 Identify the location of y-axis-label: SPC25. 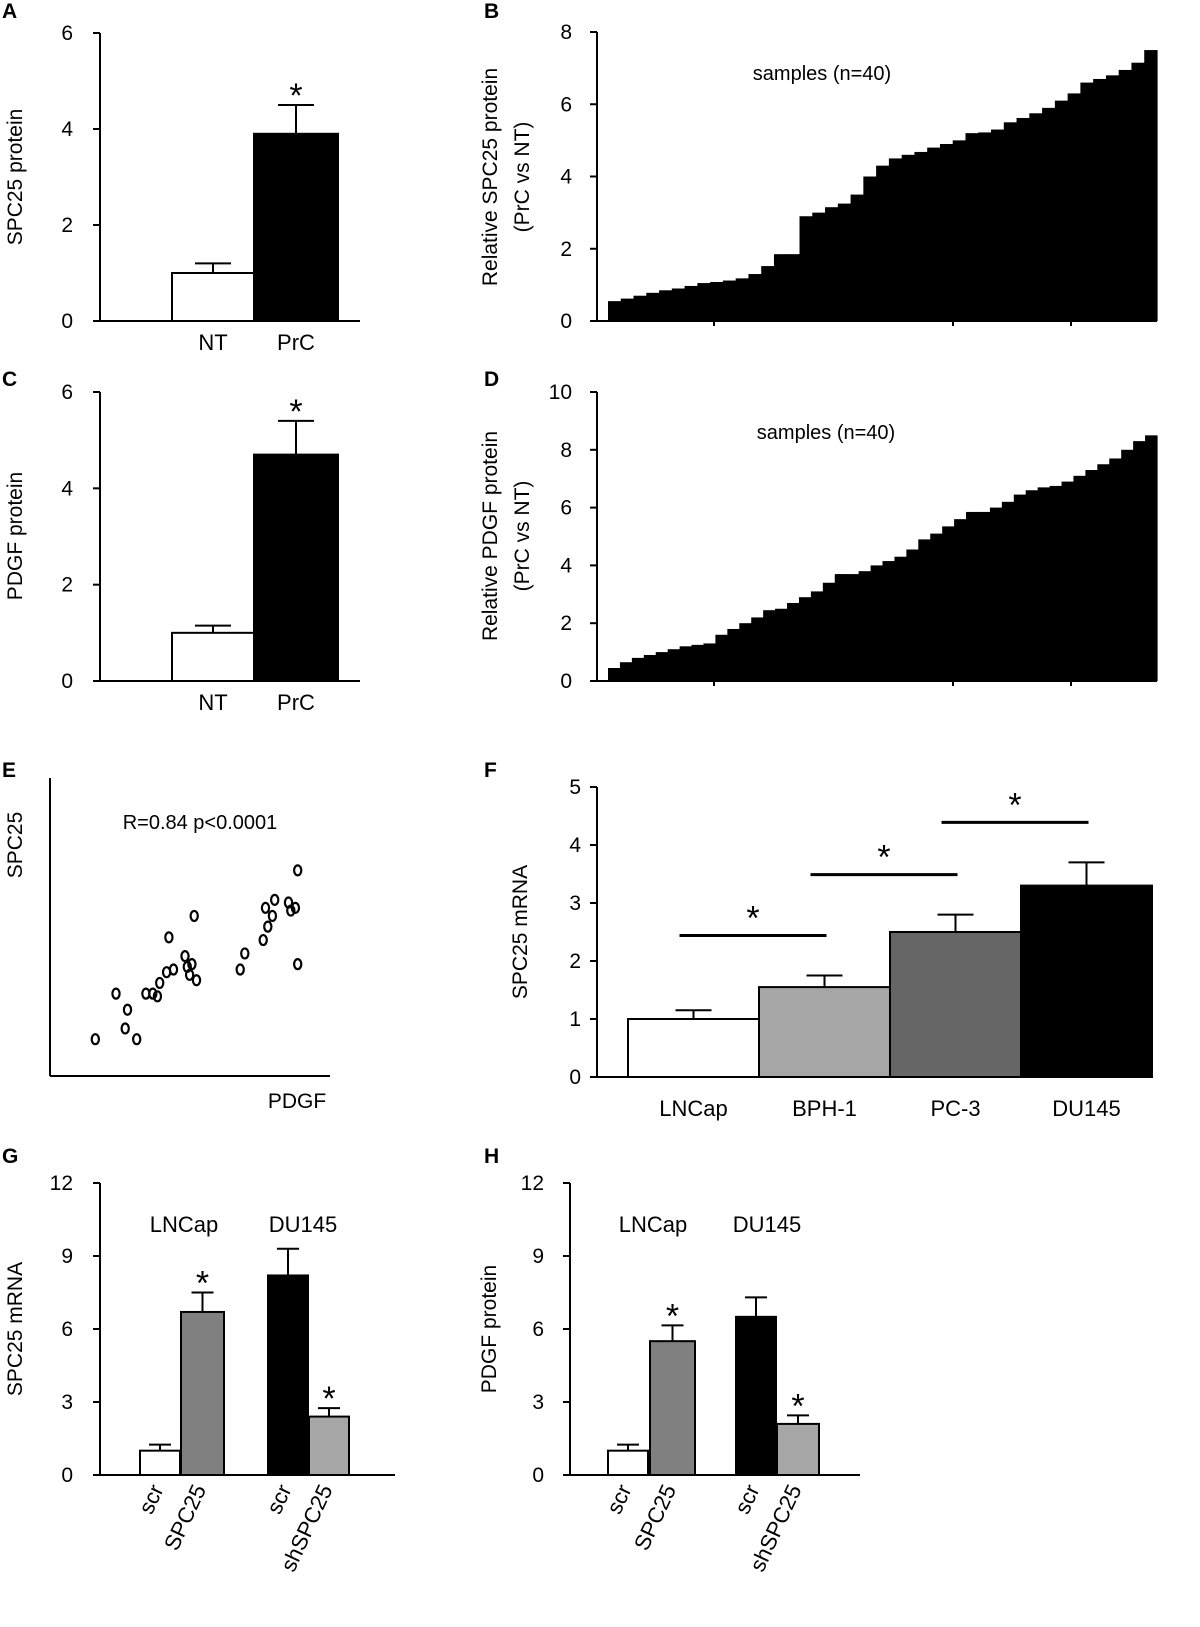
(15, 845).